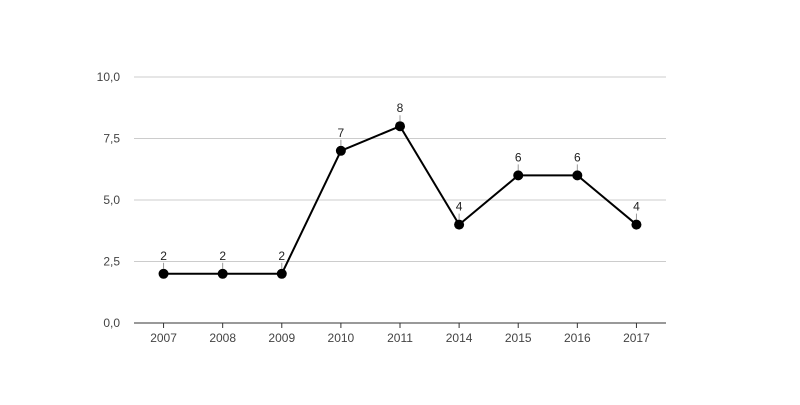  I want to click on x-tick-label: 2010, so click(341, 338).